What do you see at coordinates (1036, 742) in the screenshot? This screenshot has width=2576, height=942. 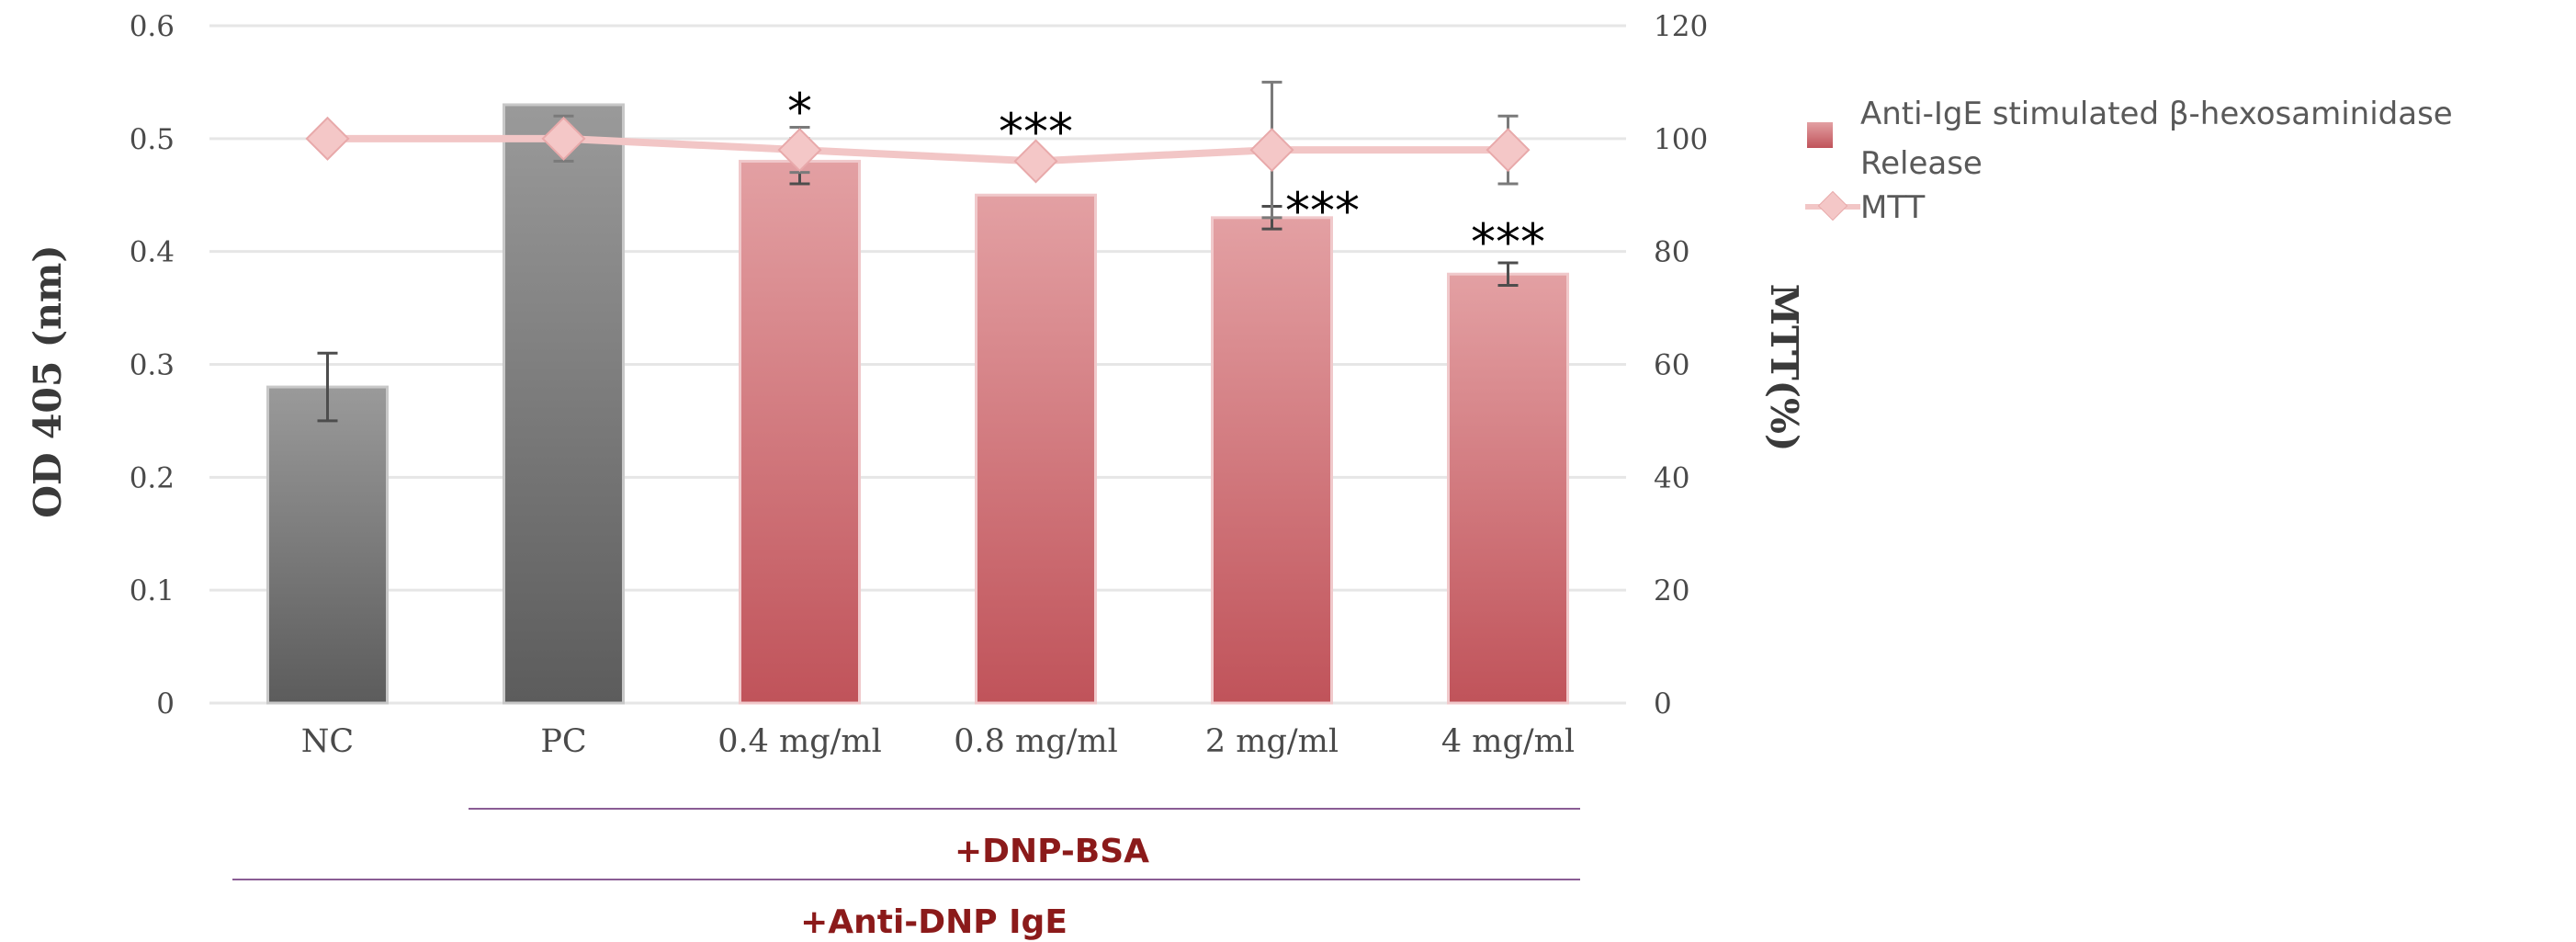 I see `x-tick-label: 0.8 mg/ml` at bounding box center [1036, 742].